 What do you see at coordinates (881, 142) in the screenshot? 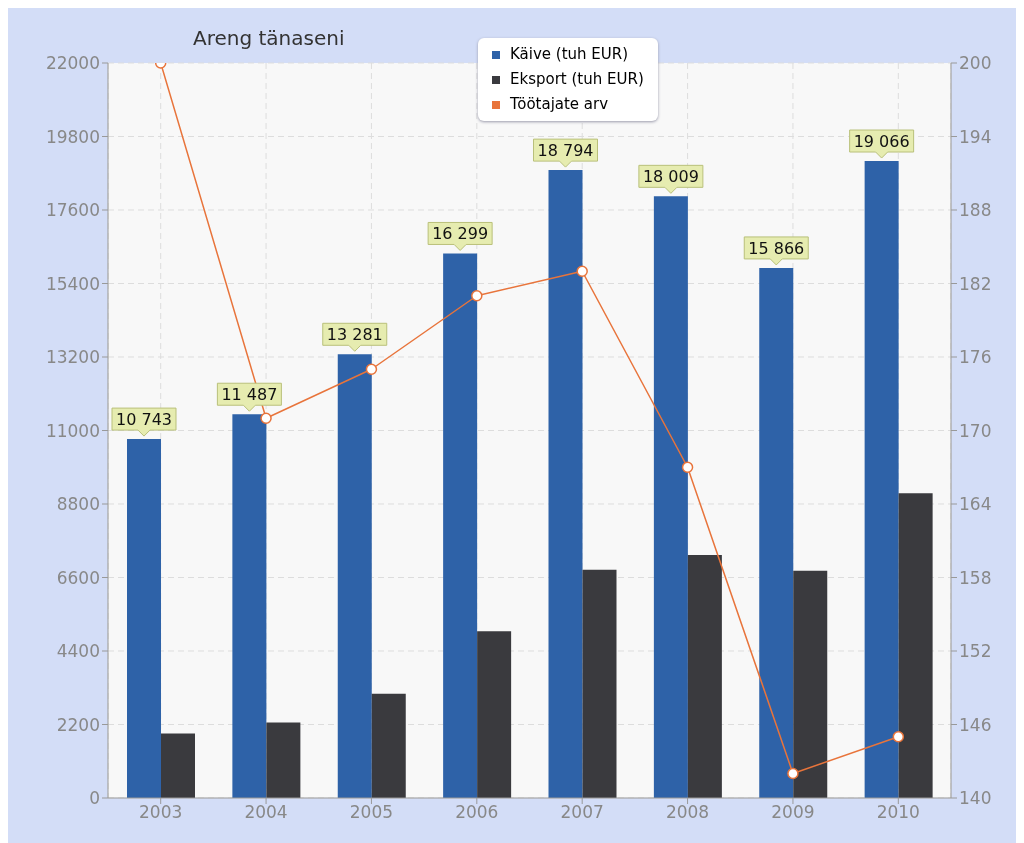
I see `data-label: 19 066` at bounding box center [881, 142].